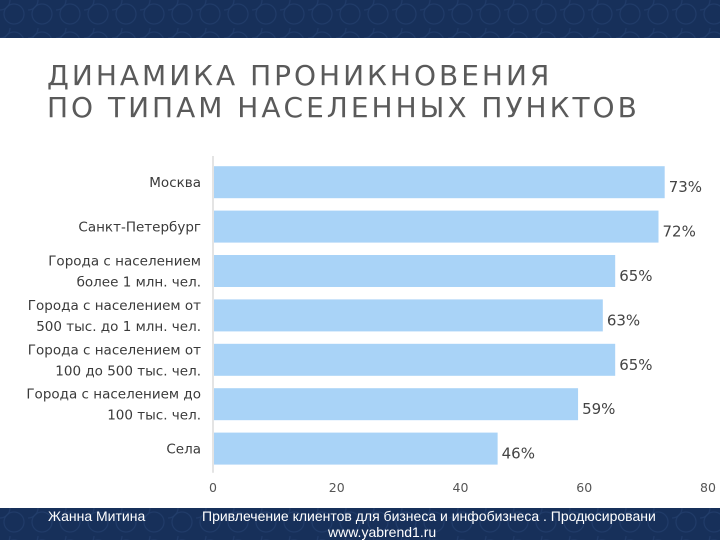  What do you see at coordinates (139, 228) in the screenshot?
I see `category-label-2: Санкт-Петербург` at bounding box center [139, 228].